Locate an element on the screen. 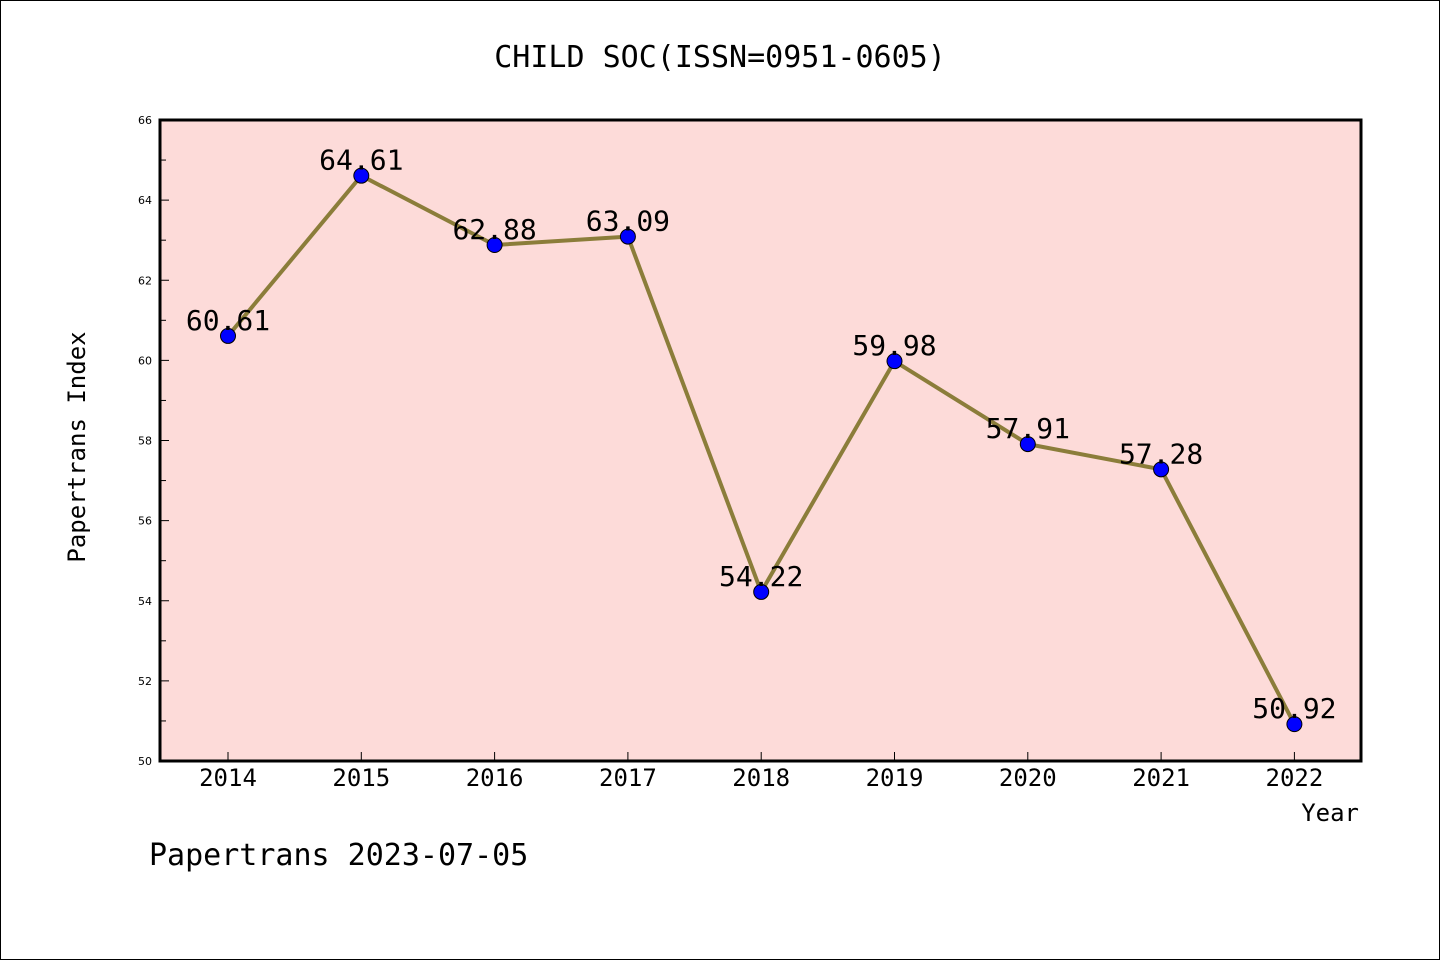 The width and height of the screenshot is (1440, 964). y-tick-label: 56 is located at coordinates (145, 521).